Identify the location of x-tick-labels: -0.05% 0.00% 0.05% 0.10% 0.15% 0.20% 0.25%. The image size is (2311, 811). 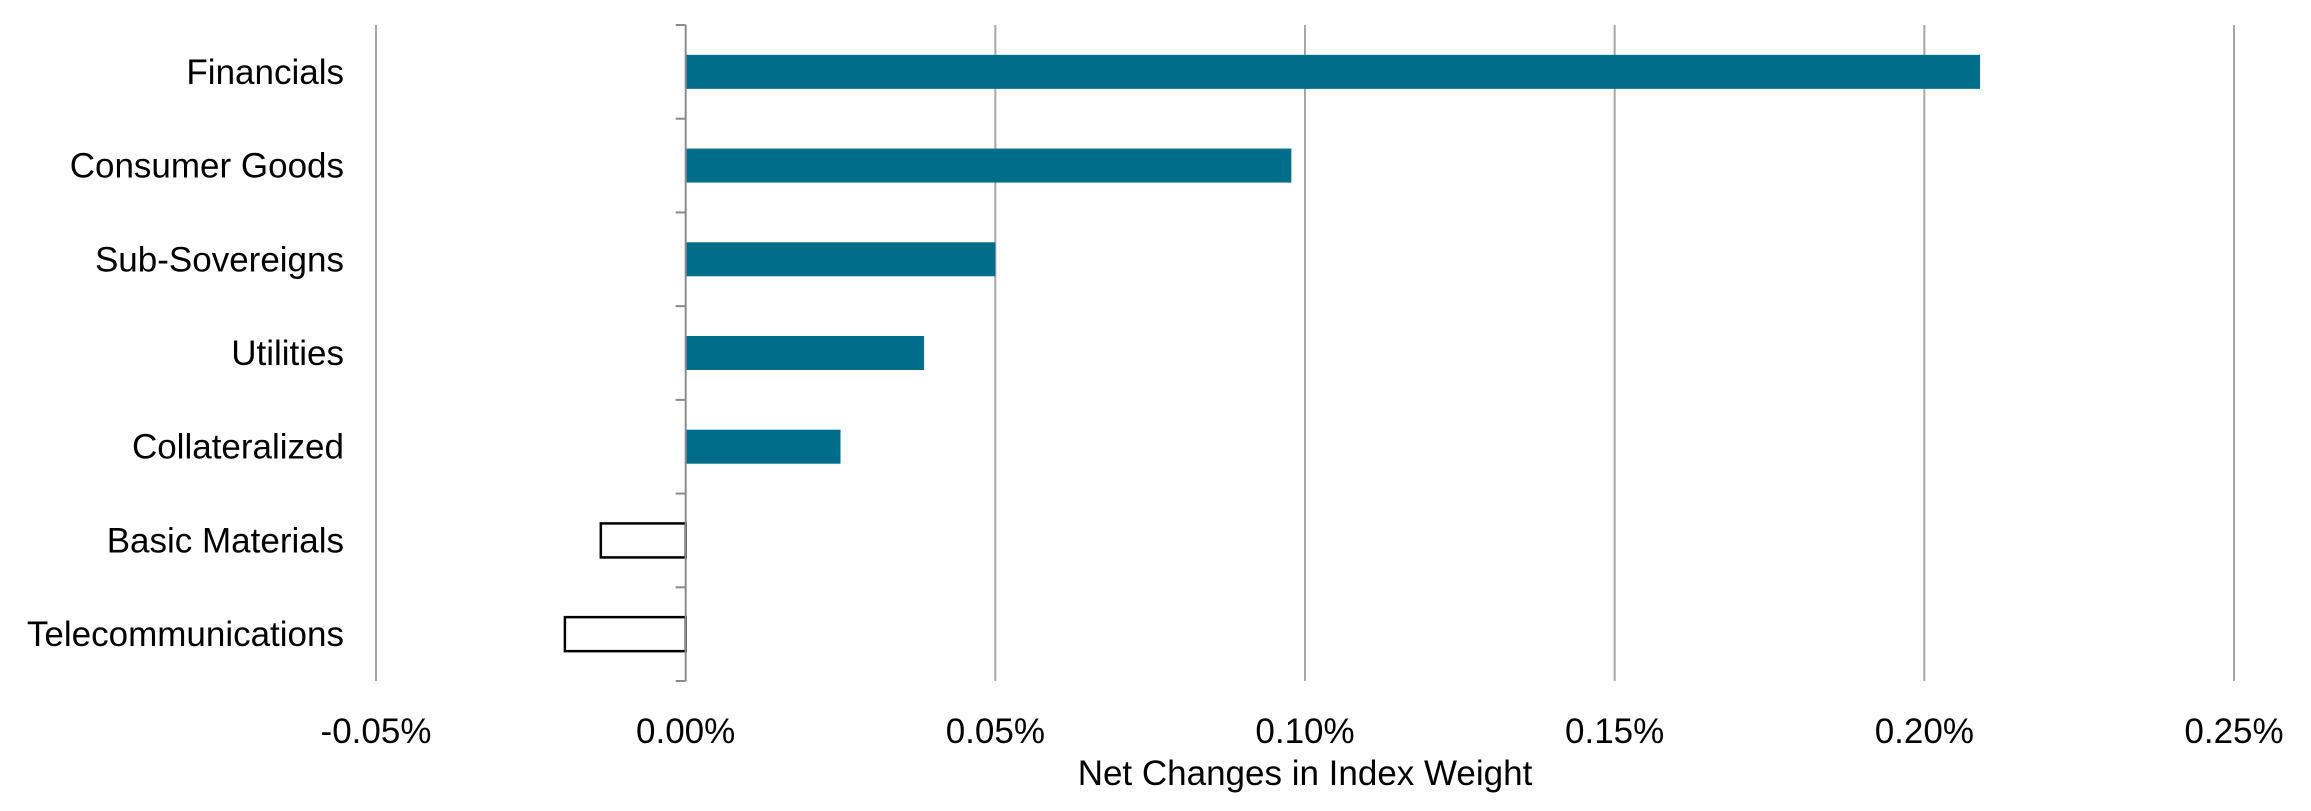
(1302, 731).